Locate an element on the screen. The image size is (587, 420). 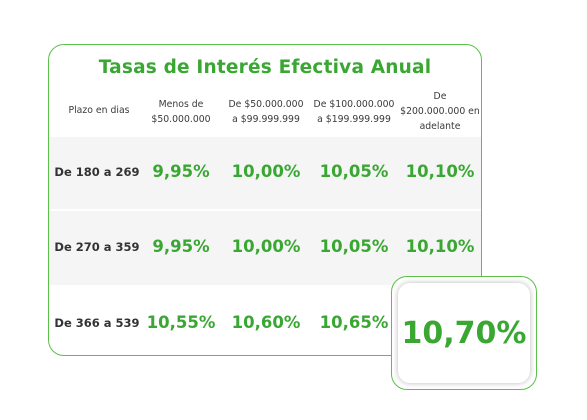
table-row: De 270 a 359 9,95% 10,00% 10,05% 10,10% is located at coordinates (265, 248).